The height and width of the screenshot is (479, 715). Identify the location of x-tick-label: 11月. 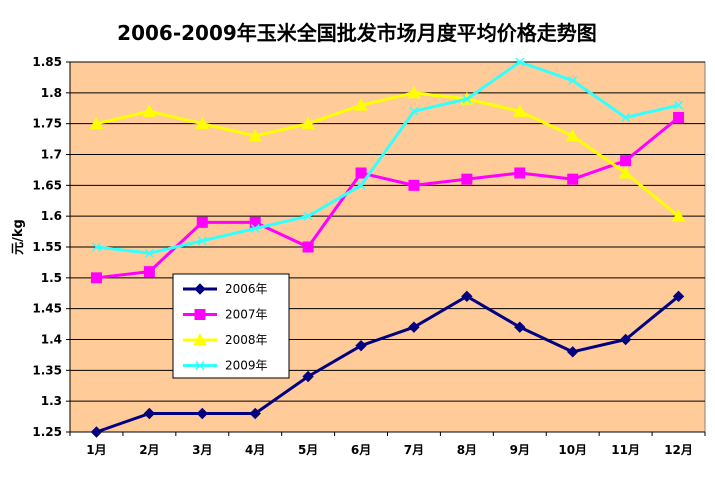
(625, 450).